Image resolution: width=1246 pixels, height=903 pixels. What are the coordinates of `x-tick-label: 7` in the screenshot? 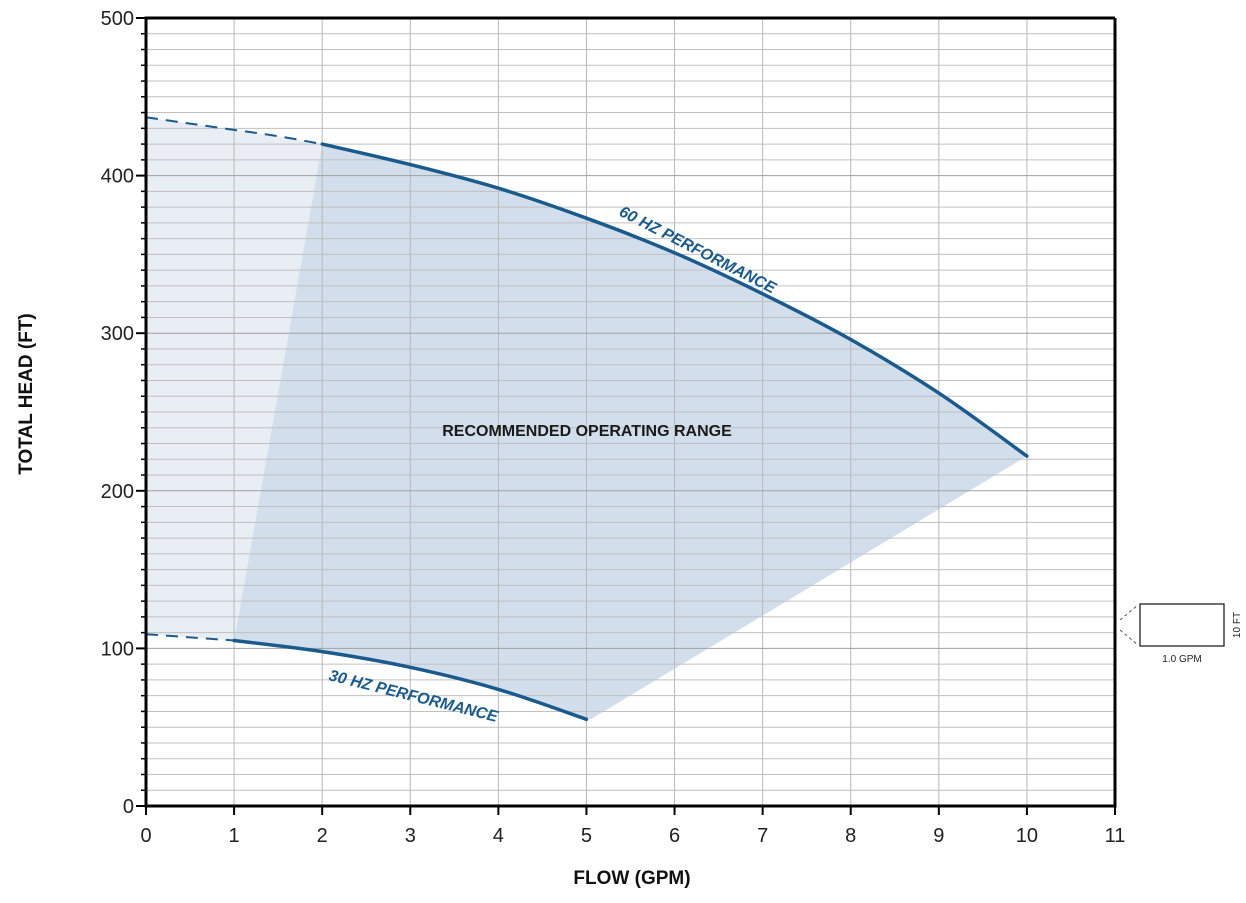 It's located at (762, 836).